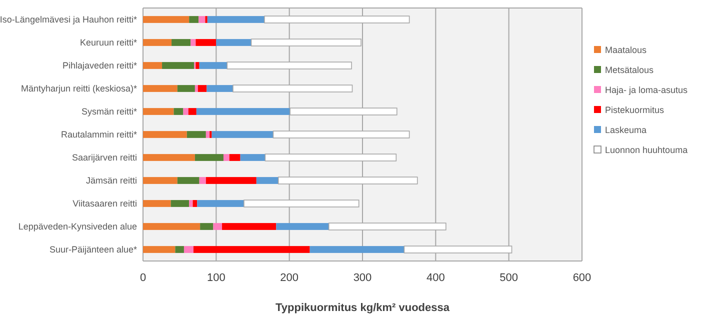  I want to click on x-tick-label: 400, so click(435, 278).